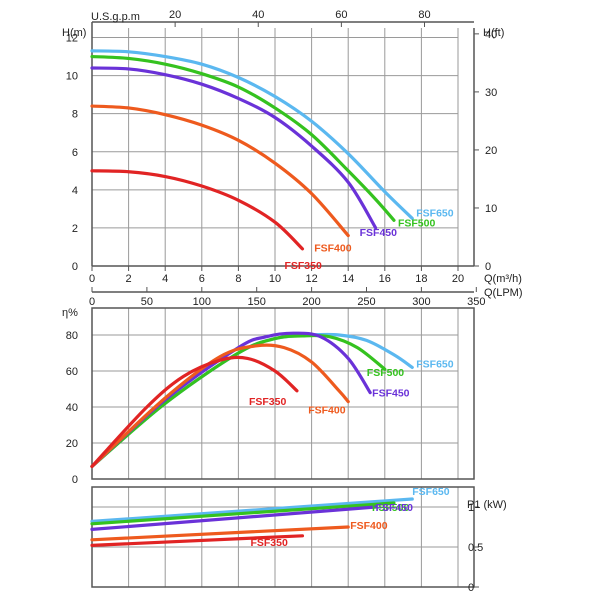 This screenshot has width=590, height=593. I want to click on y-tick-label-head: 8, so click(75, 115).